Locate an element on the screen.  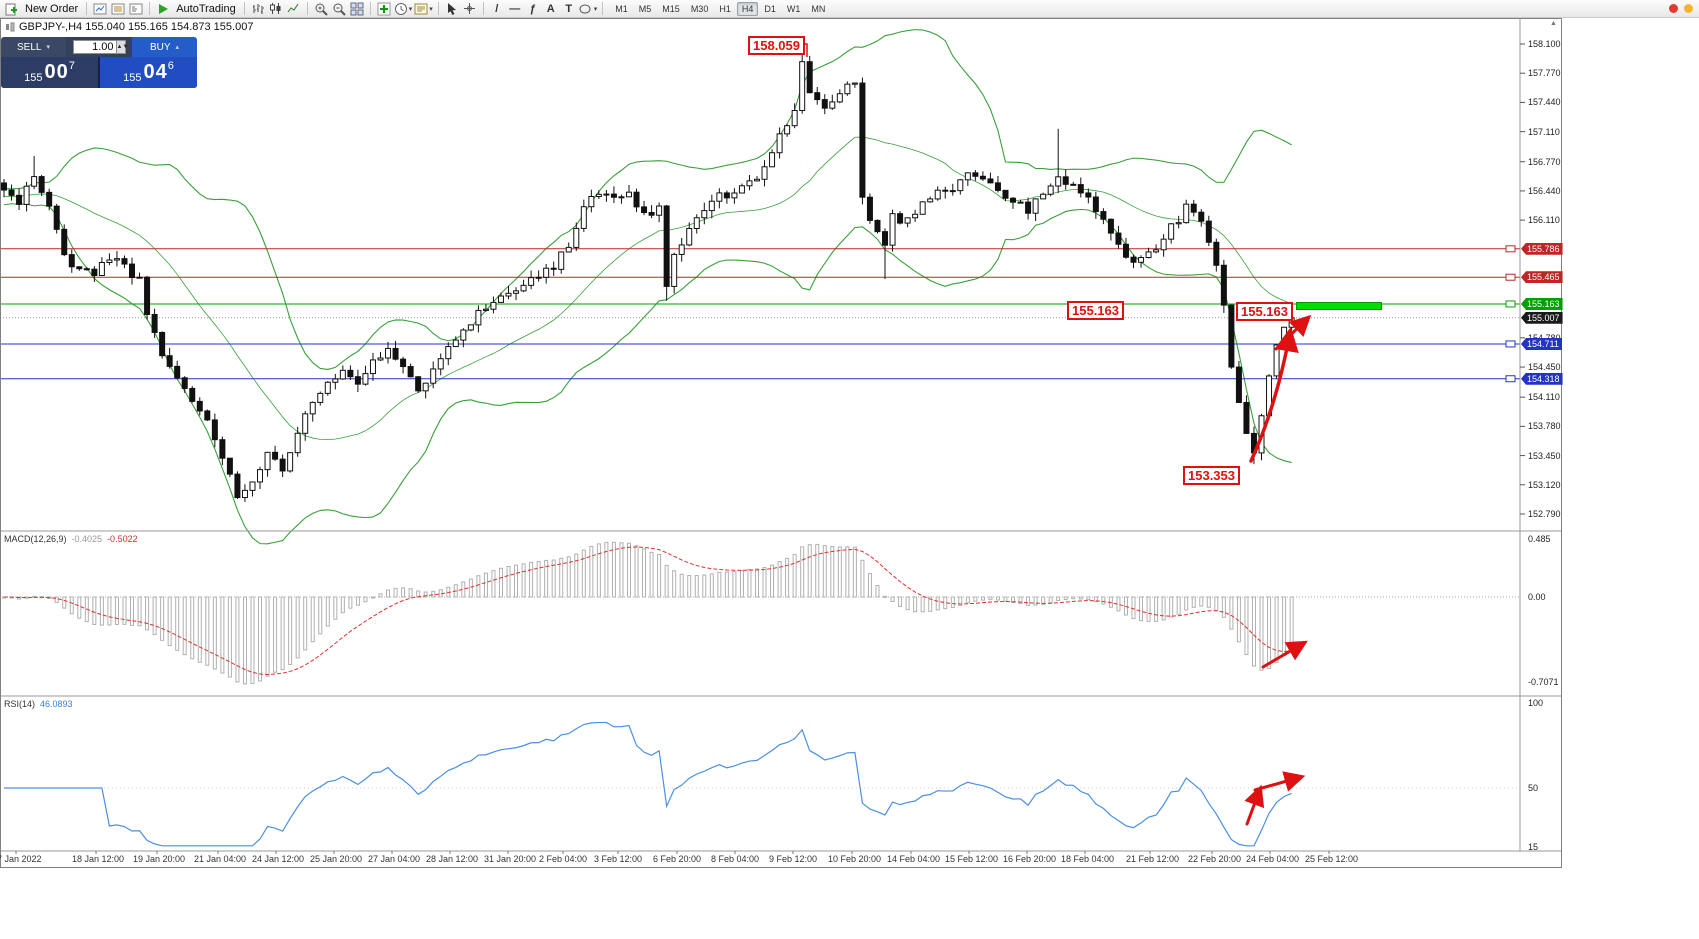
annotation-swing-low: 153.353 is located at coordinates (1211, 475).